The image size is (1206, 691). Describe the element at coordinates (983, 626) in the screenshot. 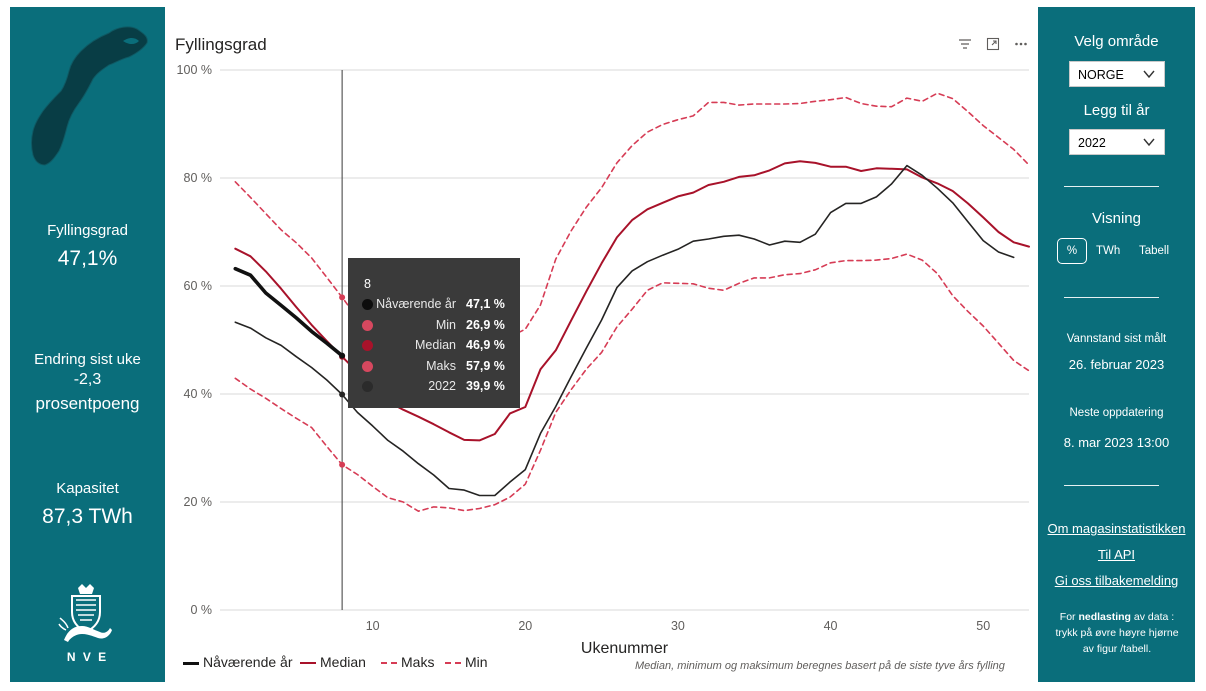

I see `x-tick-label: 50` at that location.